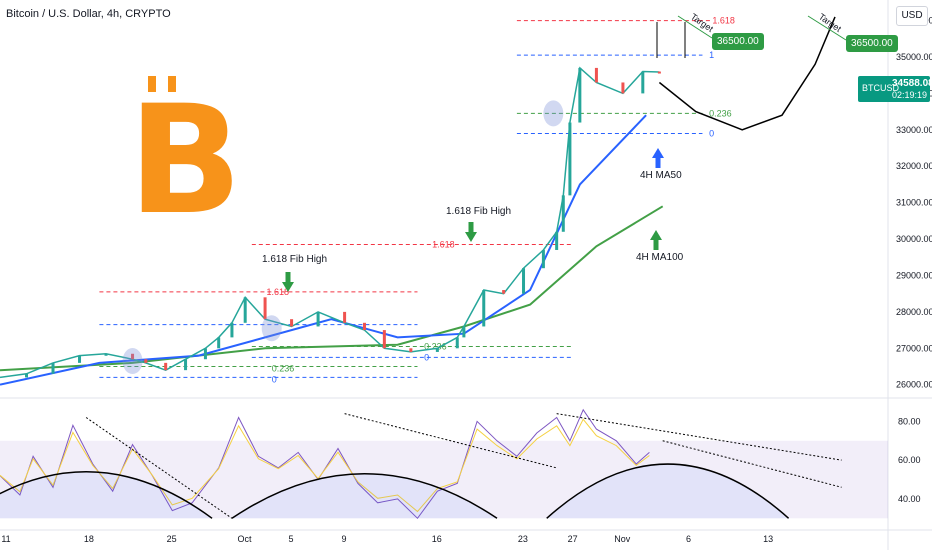  I want to click on currency-button: USD, so click(912, 16).